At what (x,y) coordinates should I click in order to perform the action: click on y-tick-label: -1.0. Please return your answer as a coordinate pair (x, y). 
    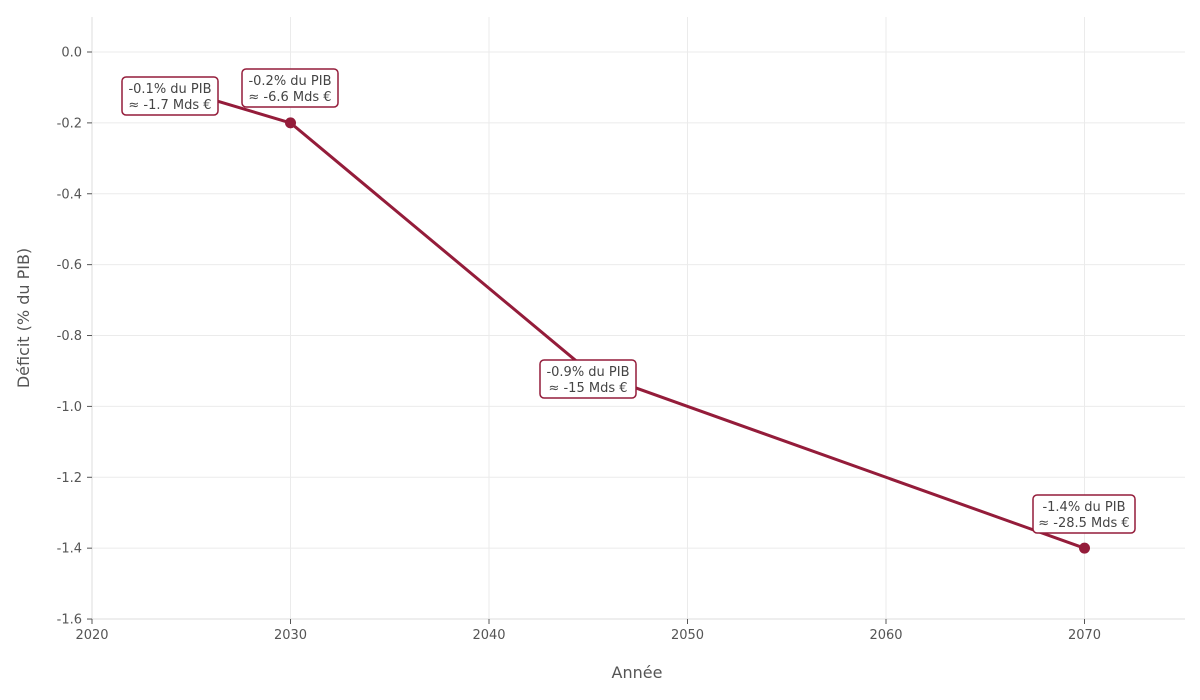
    Looking at the image, I should click on (69, 407).